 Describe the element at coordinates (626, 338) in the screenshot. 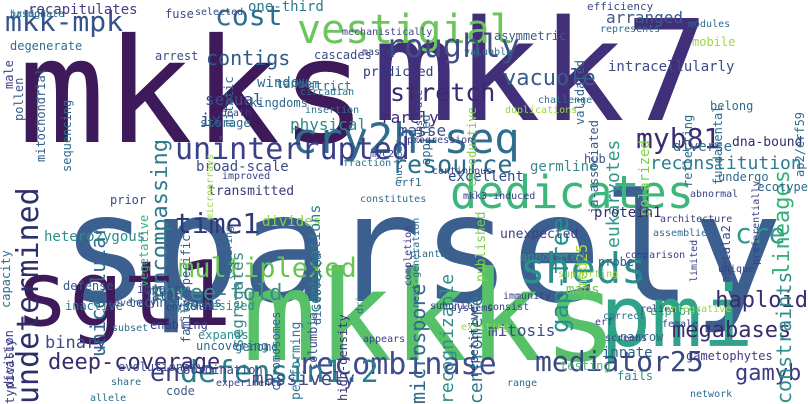

I see `word-screens: screens` at that location.